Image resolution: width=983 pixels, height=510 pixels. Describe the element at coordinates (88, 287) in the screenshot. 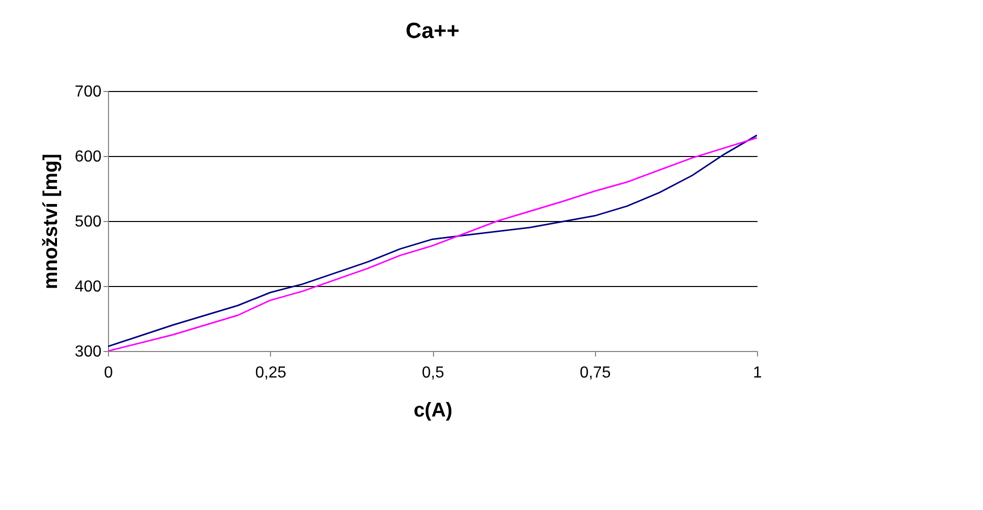

I see `y-tick-label: 400` at that location.